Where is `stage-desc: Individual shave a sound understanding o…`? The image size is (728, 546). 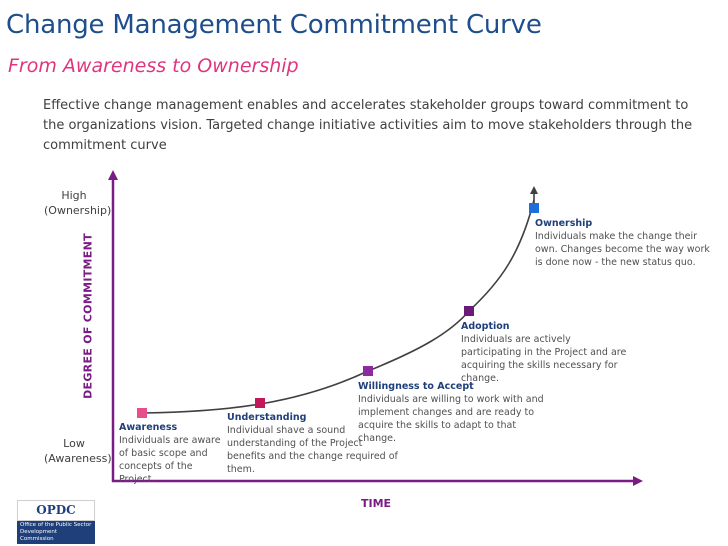
stage-desc: Individual shave a sound understanding o… is located at coordinates (312, 450).